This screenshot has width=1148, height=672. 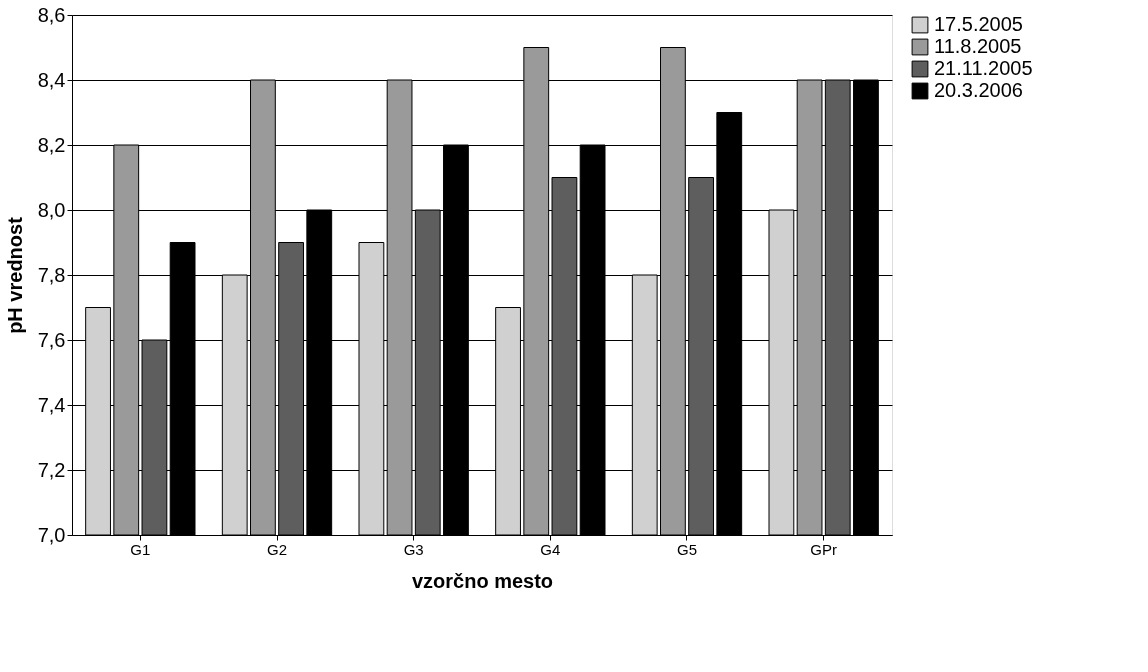 I want to click on y-tick-label: 7,4, so click(x=51, y=404).